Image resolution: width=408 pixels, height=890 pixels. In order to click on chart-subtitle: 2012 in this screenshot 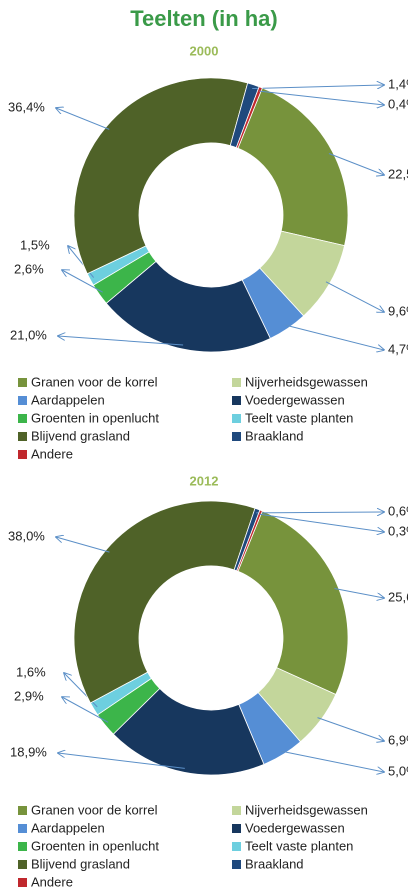, I will do `click(204, 480)`.